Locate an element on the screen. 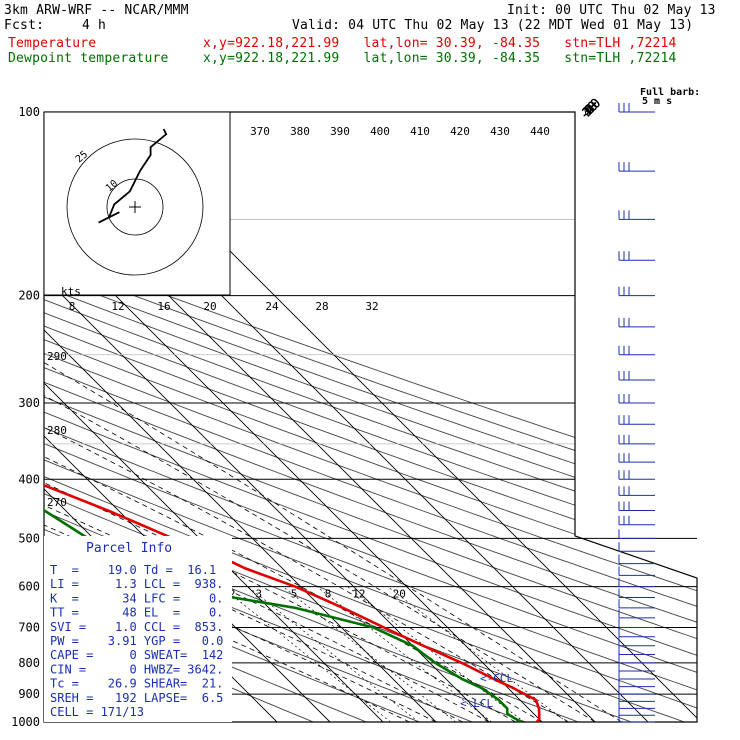 The height and width of the screenshot is (740, 740). mixing-ratio-label: 2 is located at coordinates (232, 593).